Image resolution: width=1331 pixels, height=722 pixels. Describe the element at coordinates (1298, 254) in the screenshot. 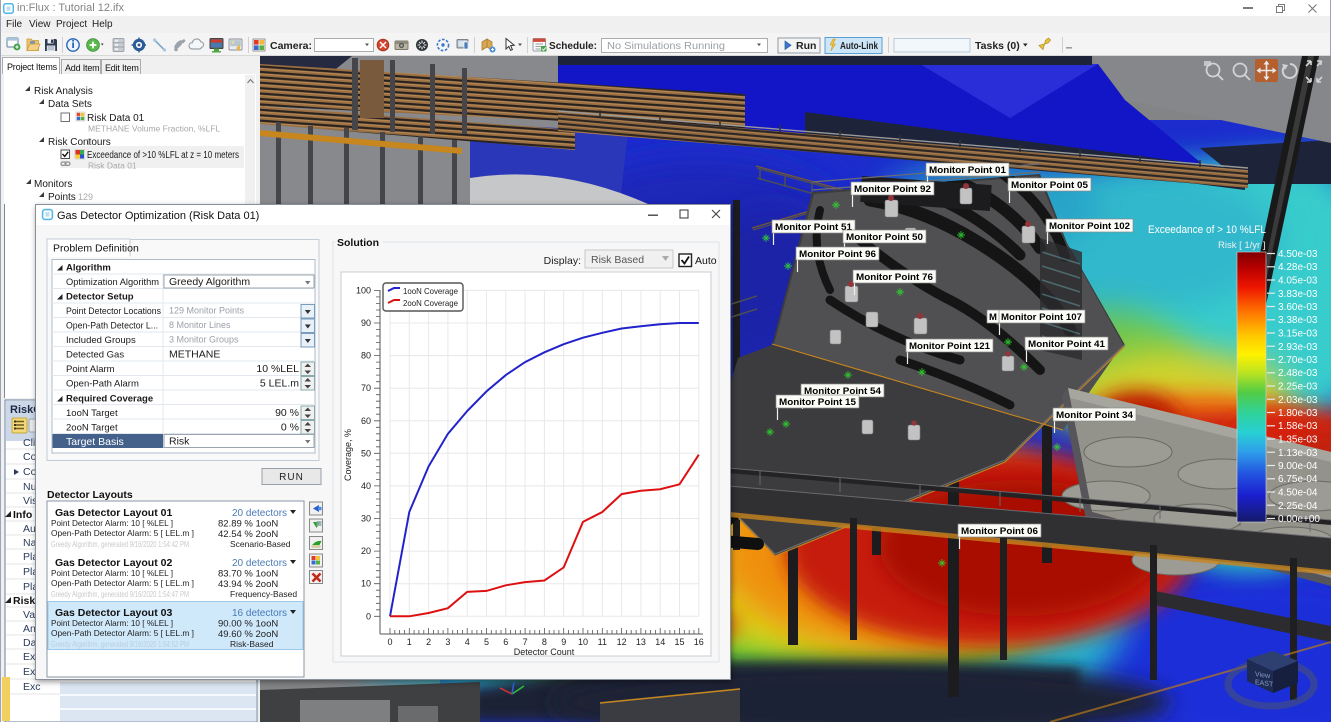

I see `svg-text: 4.50e-03` at that location.